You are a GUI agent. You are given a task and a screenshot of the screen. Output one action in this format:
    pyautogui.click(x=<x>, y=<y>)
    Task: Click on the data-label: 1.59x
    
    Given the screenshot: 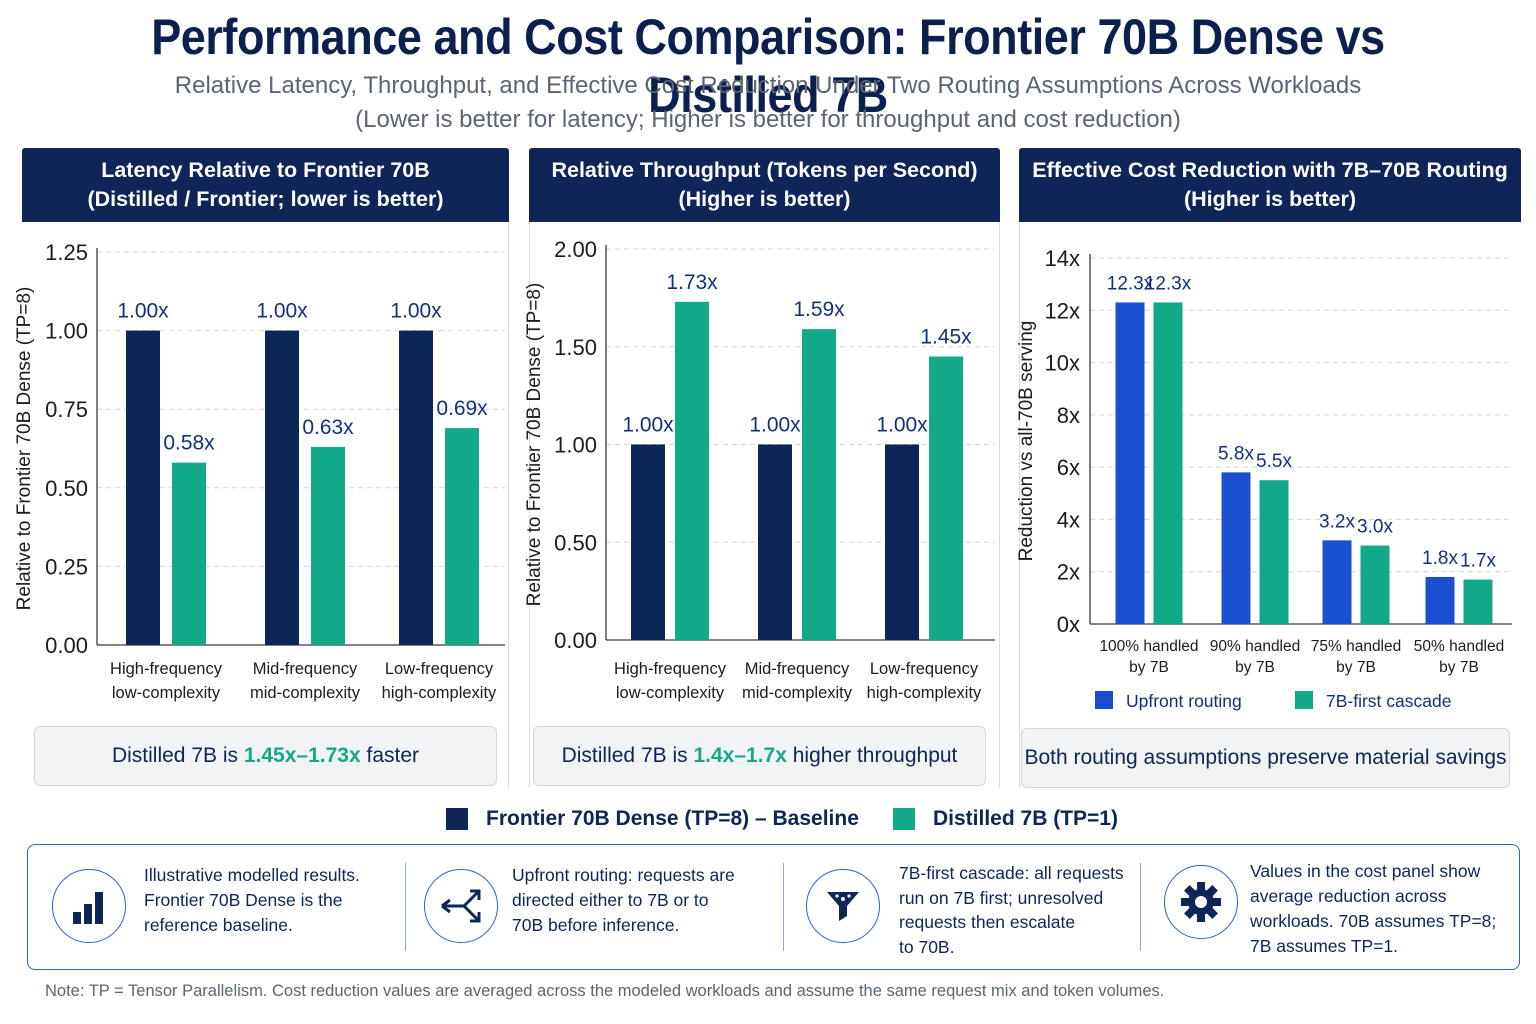 What is the action you would take?
    pyautogui.click(x=819, y=309)
    